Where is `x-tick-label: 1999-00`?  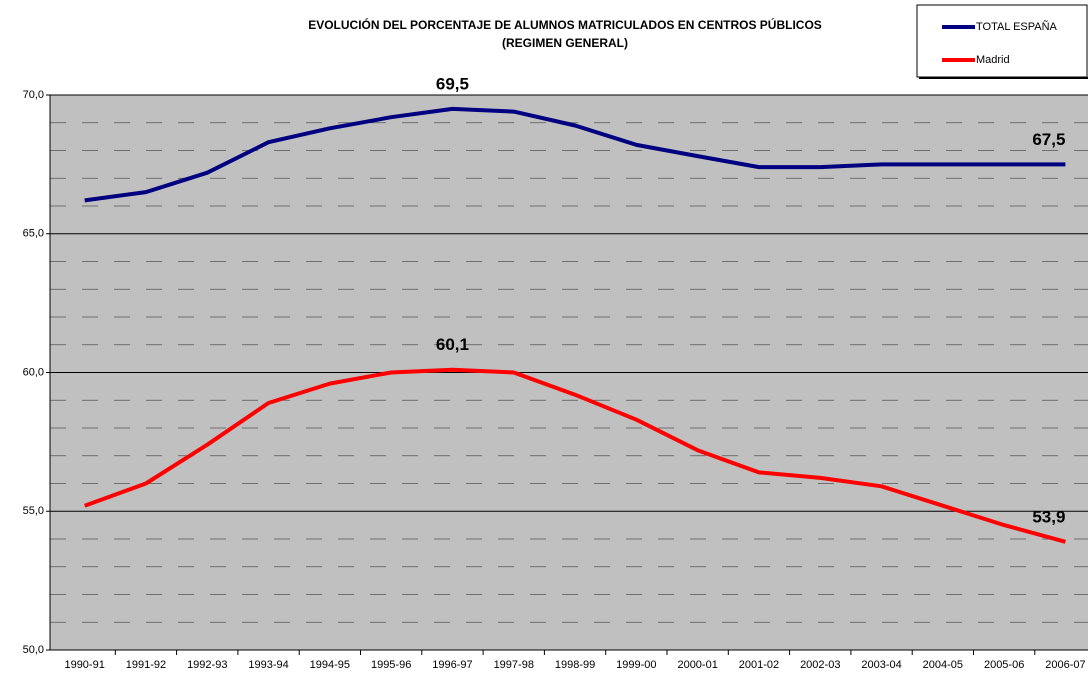 x-tick-label: 1999-00 is located at coordinates (636, 665).